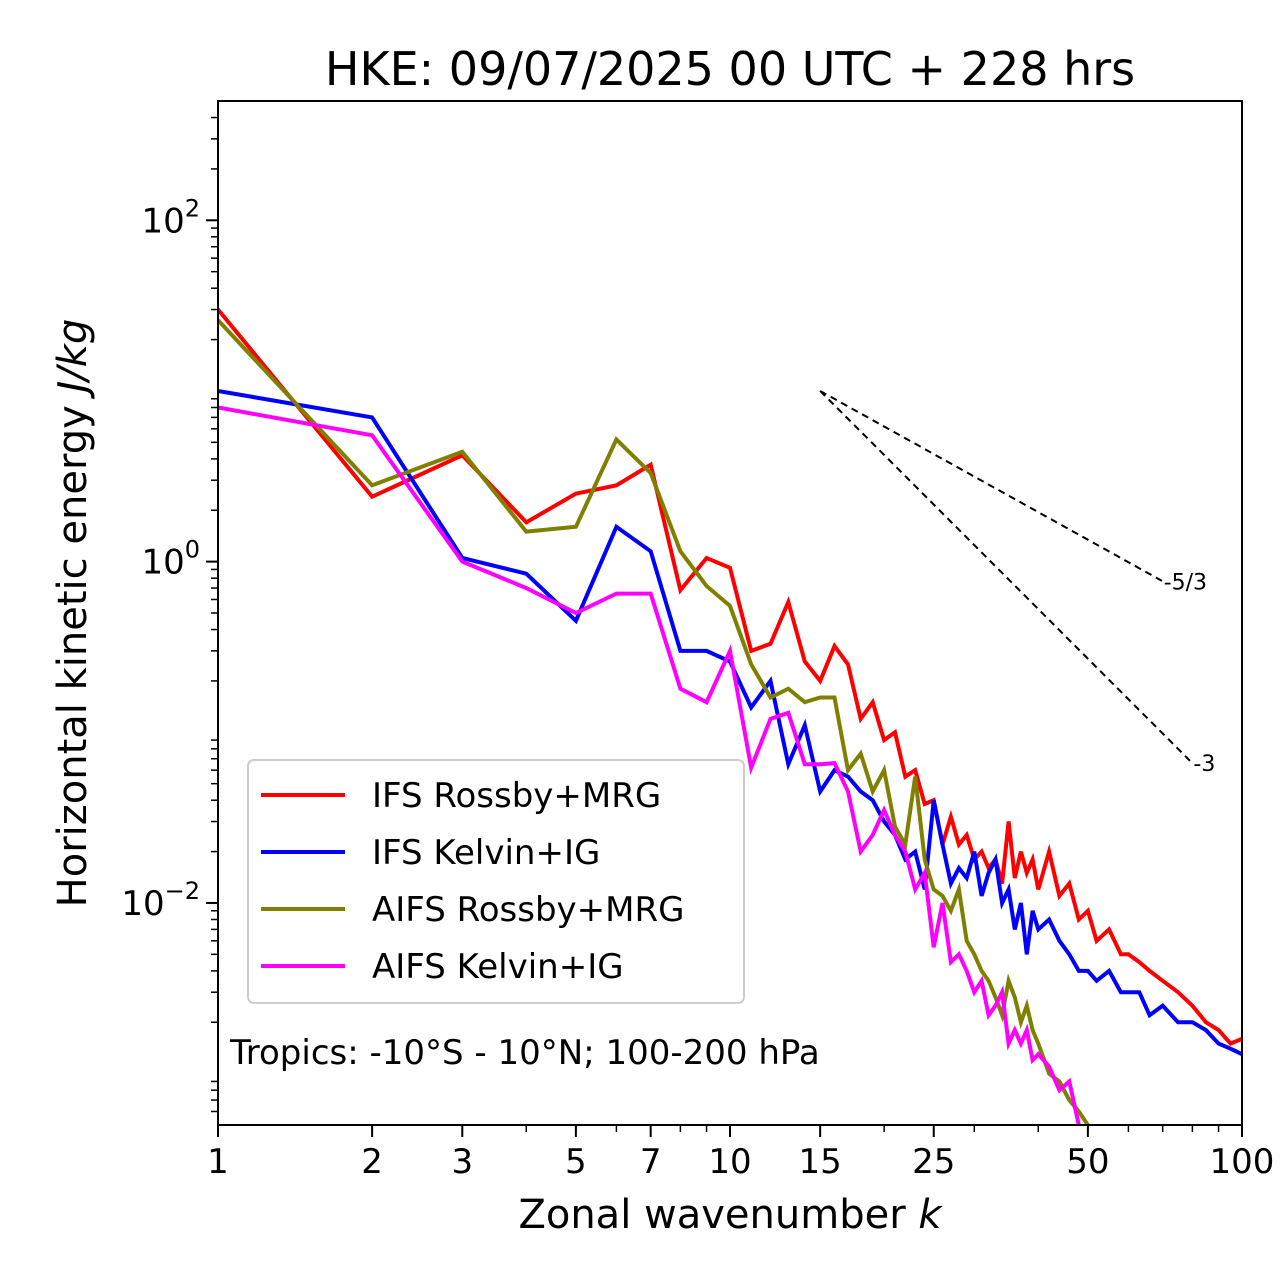 This screenshot has height=1288, width=1280. What do you see at coordinates (372, 1162) in the screenshot?
I see `x-tick-label: 2` at bounding box center [372, 1162].